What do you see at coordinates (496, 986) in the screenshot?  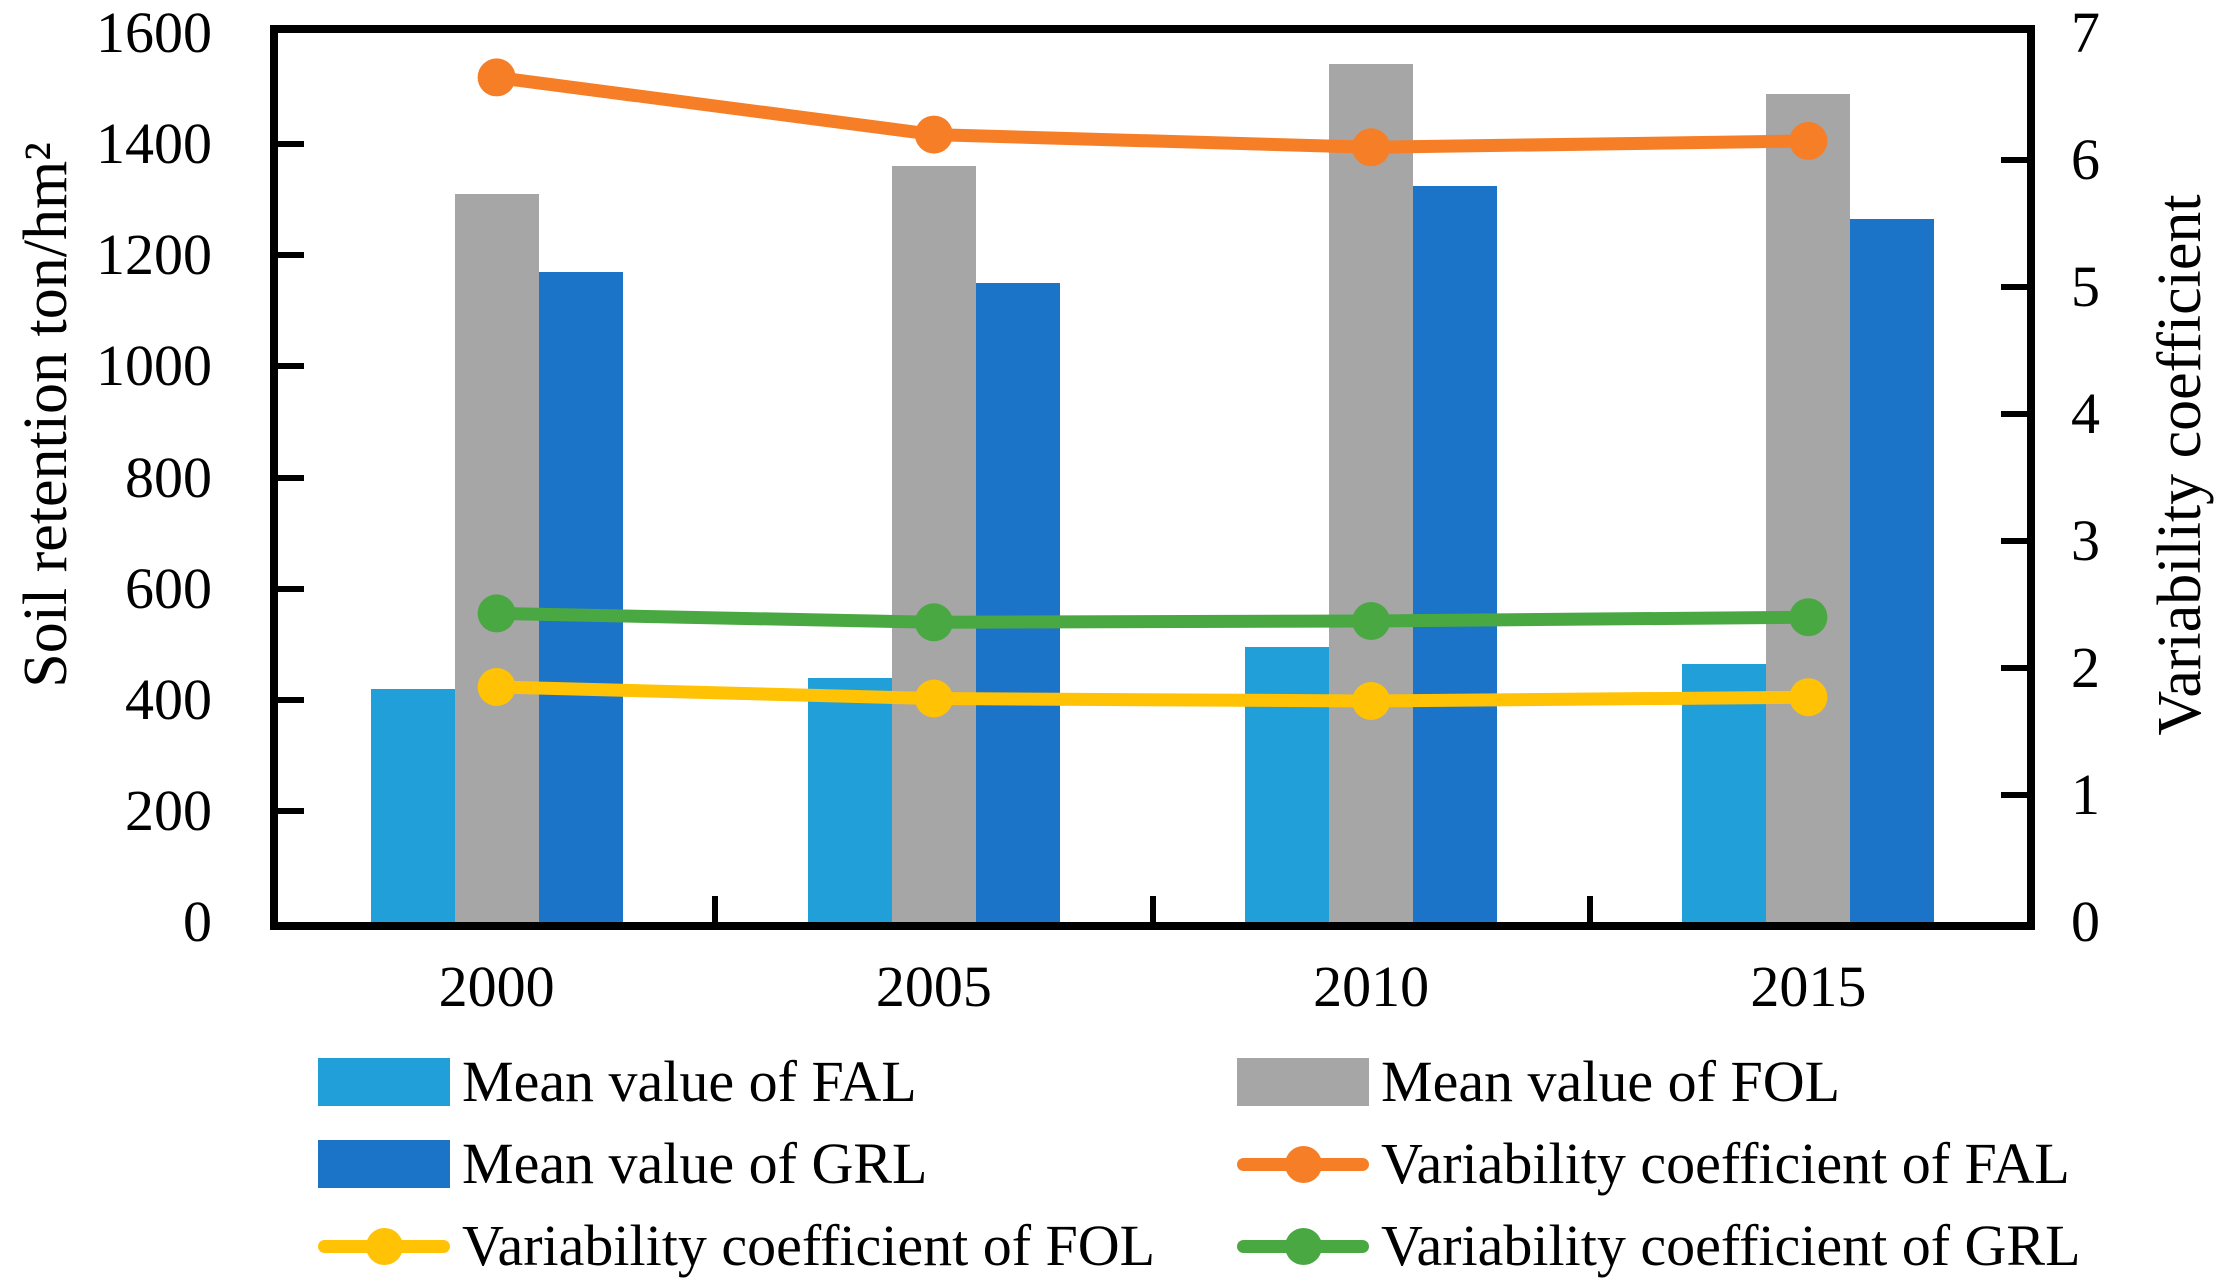 I see `x-axis-tick-label-2000: 2000` at bounding box center [496, 986].